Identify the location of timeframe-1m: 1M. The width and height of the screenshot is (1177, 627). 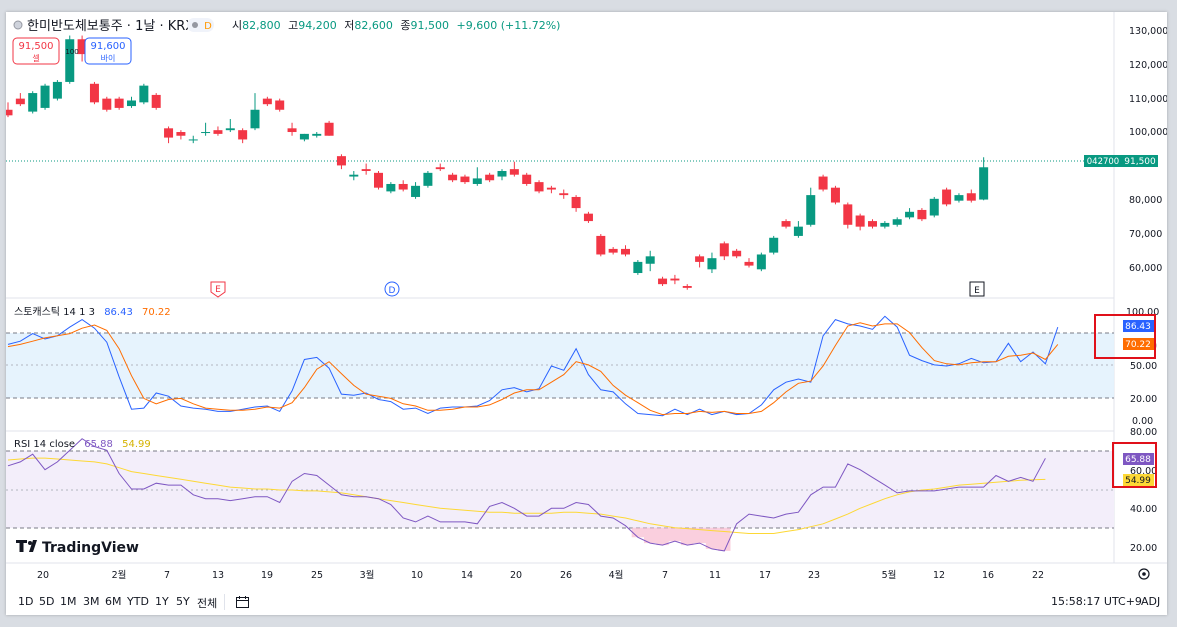
(68, 601).